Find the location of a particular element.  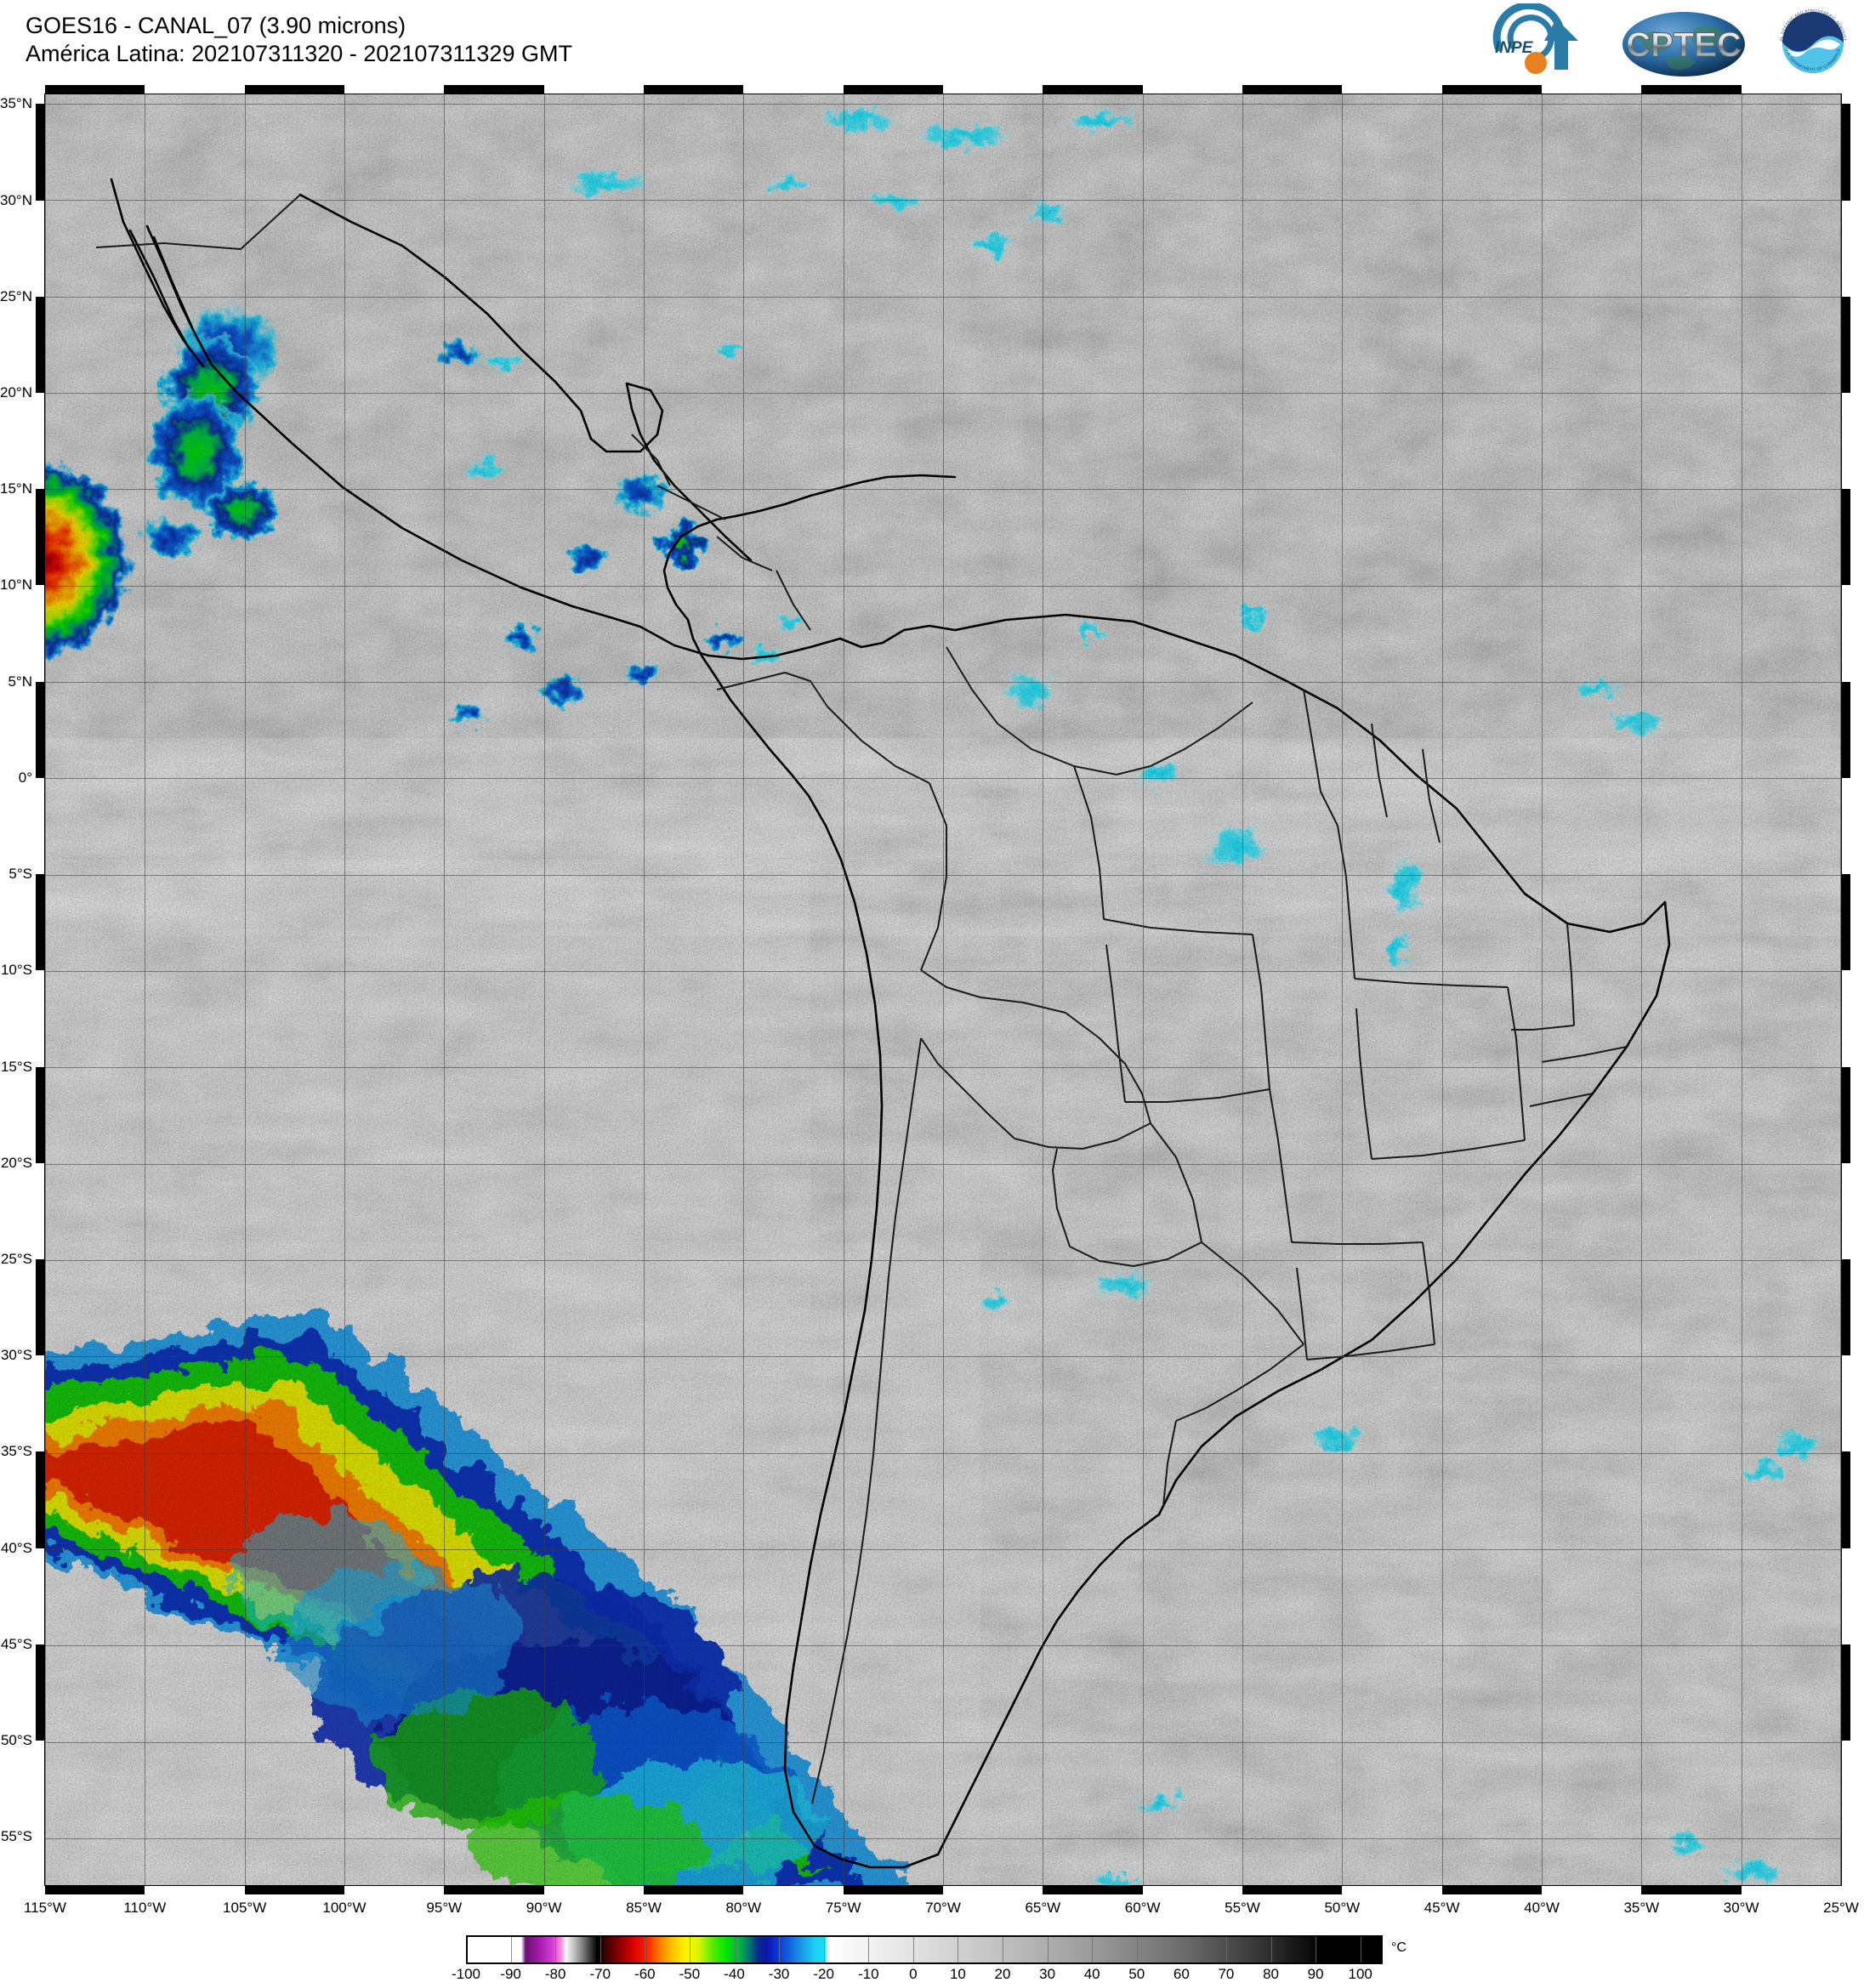

frame-top is located at coordinates (943, 89).